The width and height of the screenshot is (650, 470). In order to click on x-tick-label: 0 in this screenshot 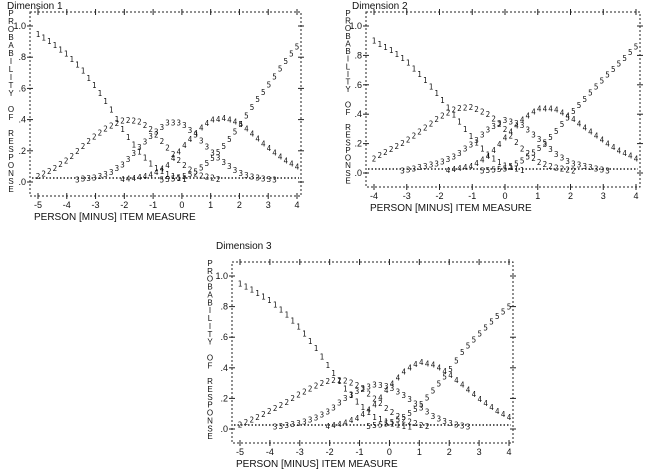, I will do `click(504, 196)`.